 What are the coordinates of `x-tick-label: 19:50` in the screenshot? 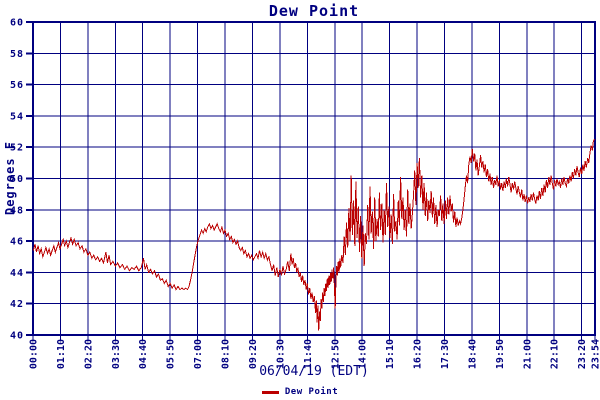 It's located at (500, 354).